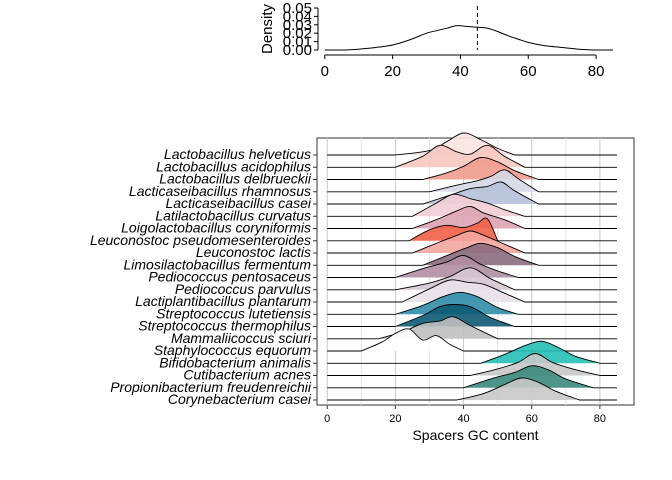 The height and width of the screenshot is (480, 672). I want to click on species-label: Lactiplantibacillus plantarum, so click(223, 301).